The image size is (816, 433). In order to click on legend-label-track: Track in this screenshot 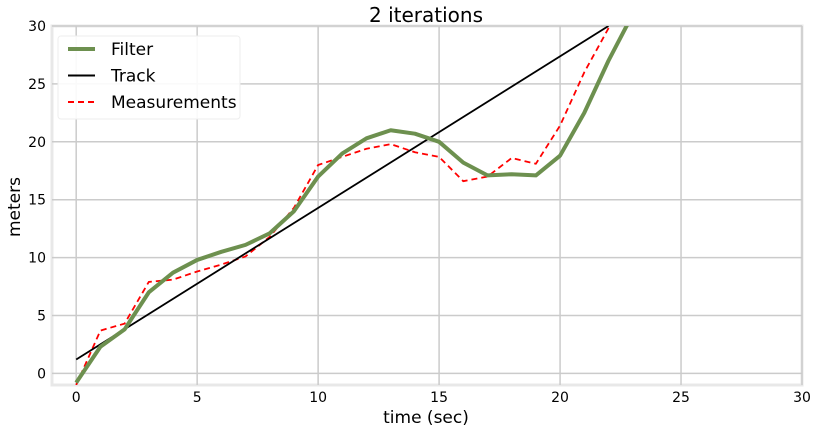, I will do `click(133, 77)`.